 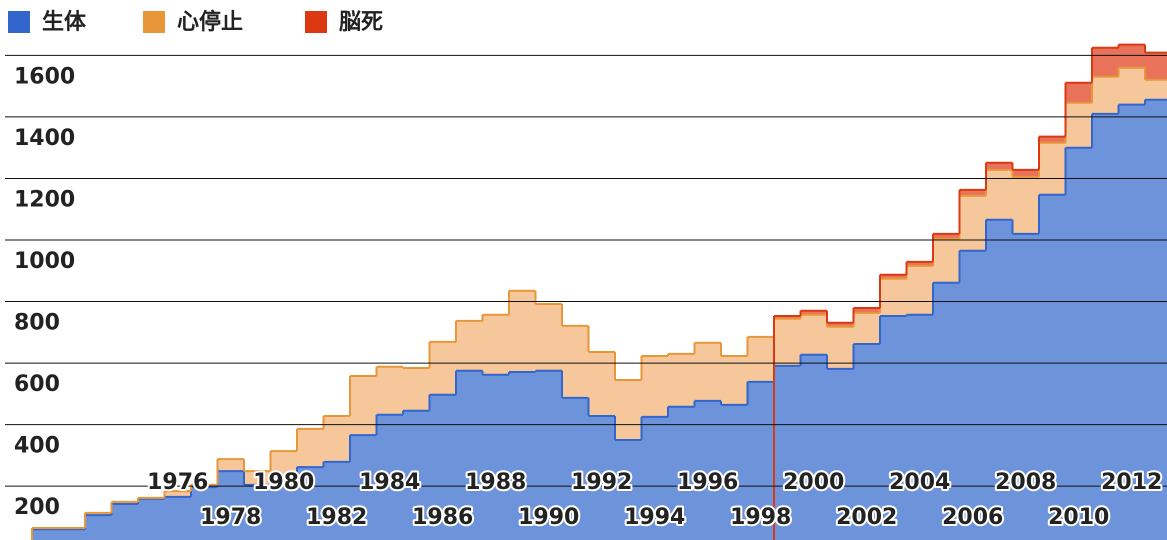 What do you see at coordinates (37, 384) in the screenshot?
I see `y-tick-label: 600` at bounding box center [37, 384].